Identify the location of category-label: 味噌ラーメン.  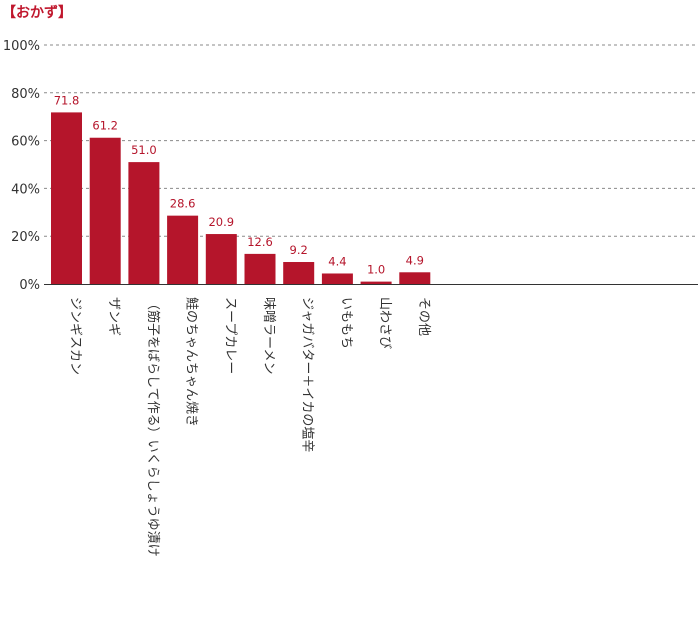
(268, 335).